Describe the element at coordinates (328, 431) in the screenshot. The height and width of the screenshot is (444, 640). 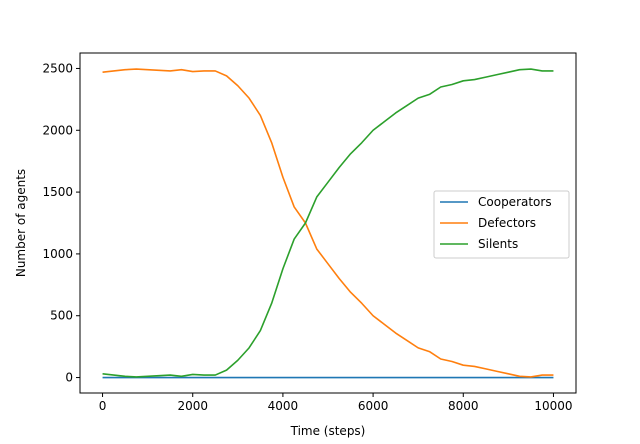
I see `x-axis-label: Time (steps)` at that location.